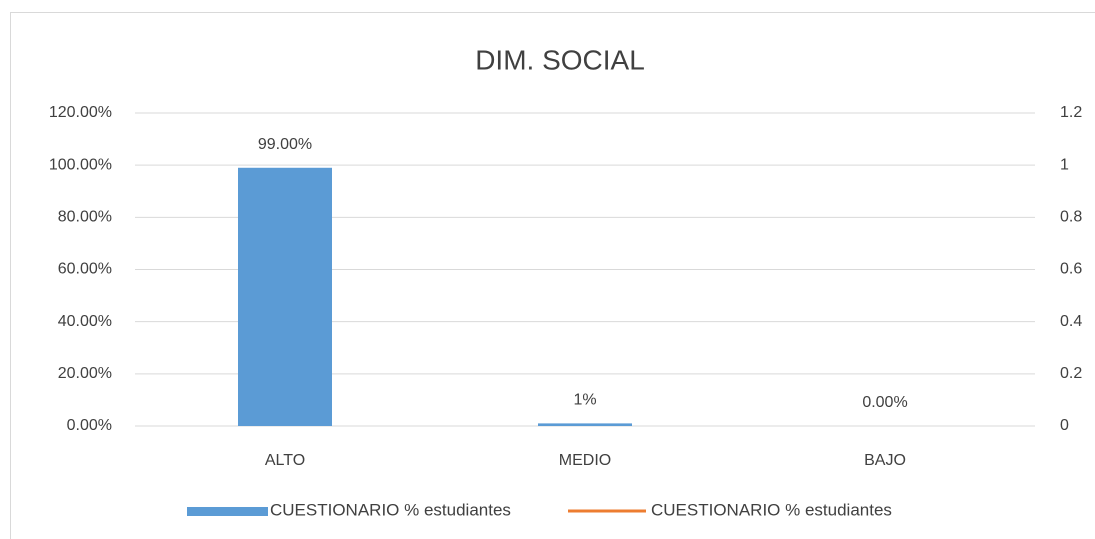  Describe the element at coordinates (1071, 373) in the screenshot. I see `y2-tick-label: 0.2` at that location.